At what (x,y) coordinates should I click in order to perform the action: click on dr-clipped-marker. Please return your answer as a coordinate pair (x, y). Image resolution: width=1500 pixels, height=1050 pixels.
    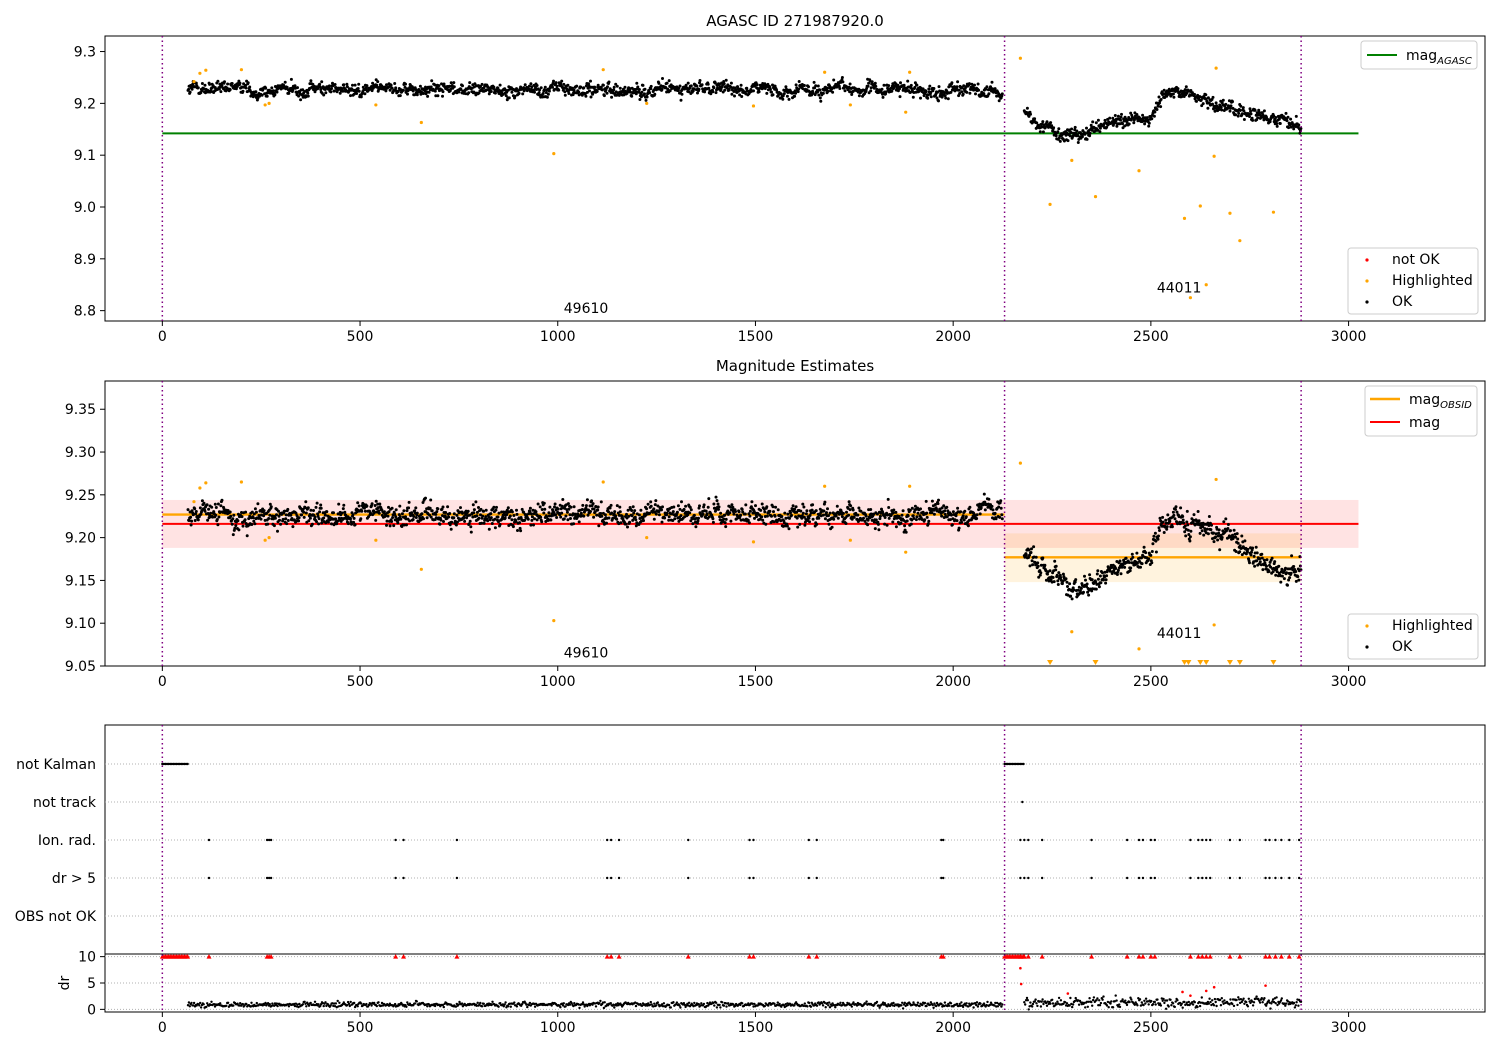
    Looking at the image, I should click on (1024, 956).